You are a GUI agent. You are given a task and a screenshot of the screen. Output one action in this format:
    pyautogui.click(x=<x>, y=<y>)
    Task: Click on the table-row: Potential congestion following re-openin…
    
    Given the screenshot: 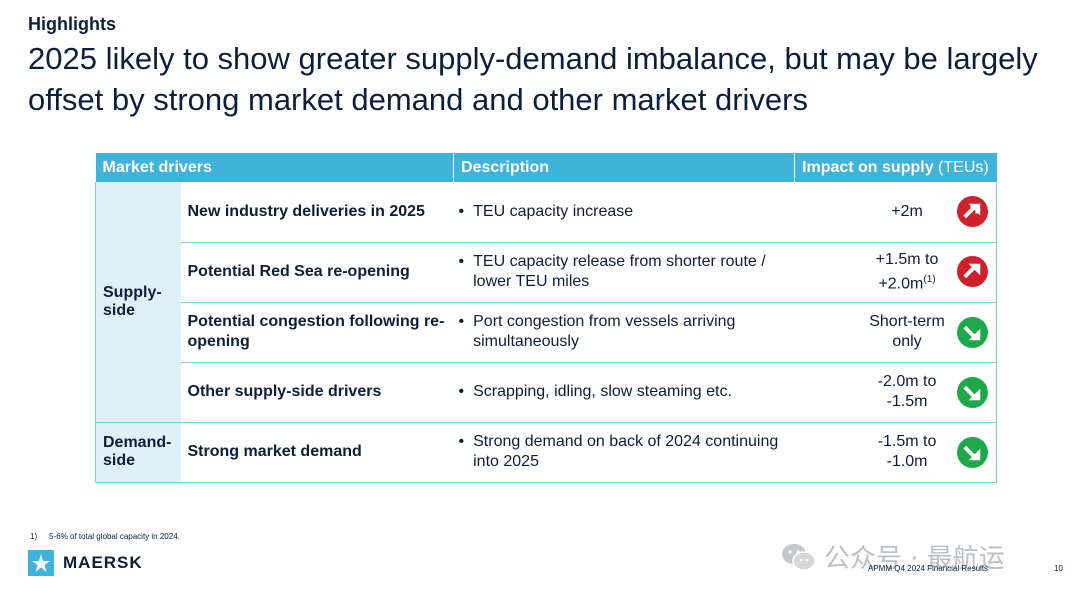 What is the action you would take?
    pyautogui.click(x=547, y=332)
    